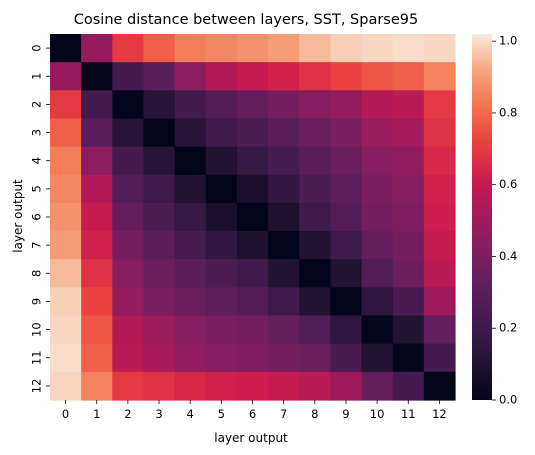 This screenshot has height=455, width=535. What do you see at coordinates (37, 244) in the screenshot?
I see `y-tick-label: 7` at bounding box center [37, 244].